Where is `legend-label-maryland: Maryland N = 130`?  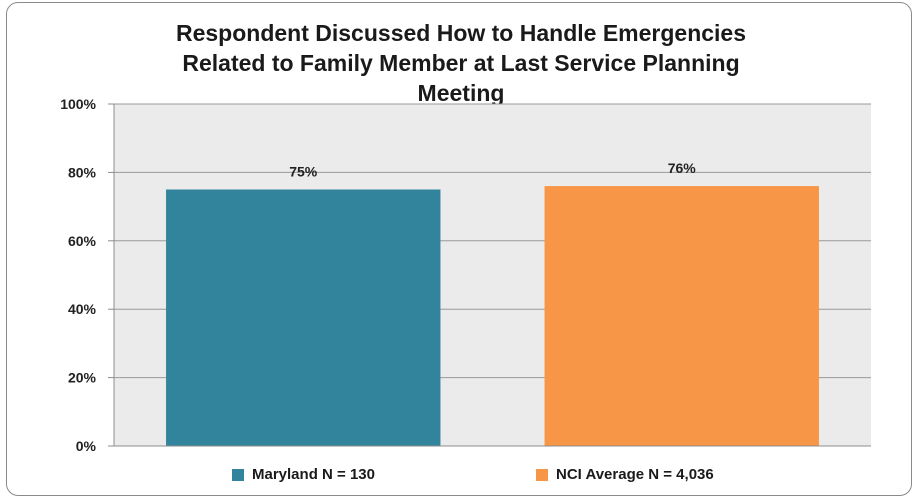 legend-label-maryland: Maryland N = 130 is located at coordinates (313, 474).